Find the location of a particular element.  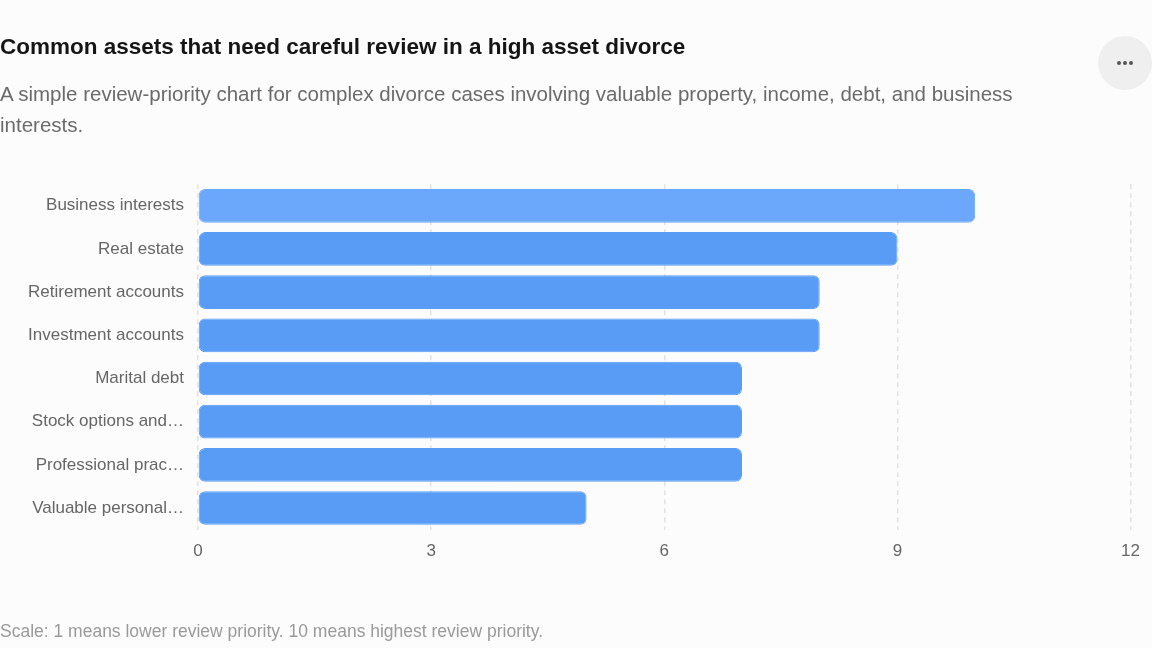

chart-subtitle: A simple review-priority chart for complex divorce cases involving valuable property, income, debt, and business interests. is located at coordinates (507, 109).